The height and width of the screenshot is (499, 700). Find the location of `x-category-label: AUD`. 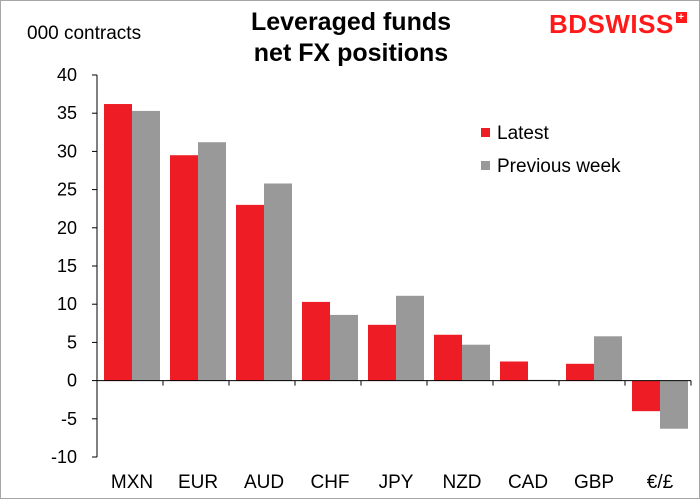

x-category-label: AUD is located at coordinates (264, 482).